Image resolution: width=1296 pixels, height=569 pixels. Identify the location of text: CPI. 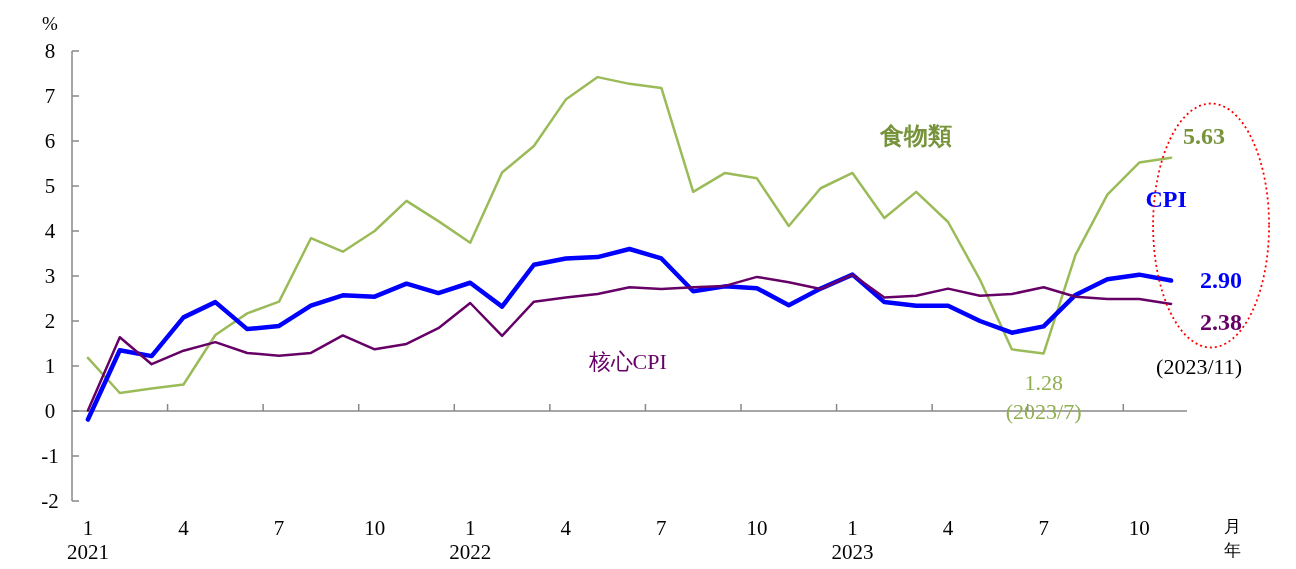
(1166, 198).